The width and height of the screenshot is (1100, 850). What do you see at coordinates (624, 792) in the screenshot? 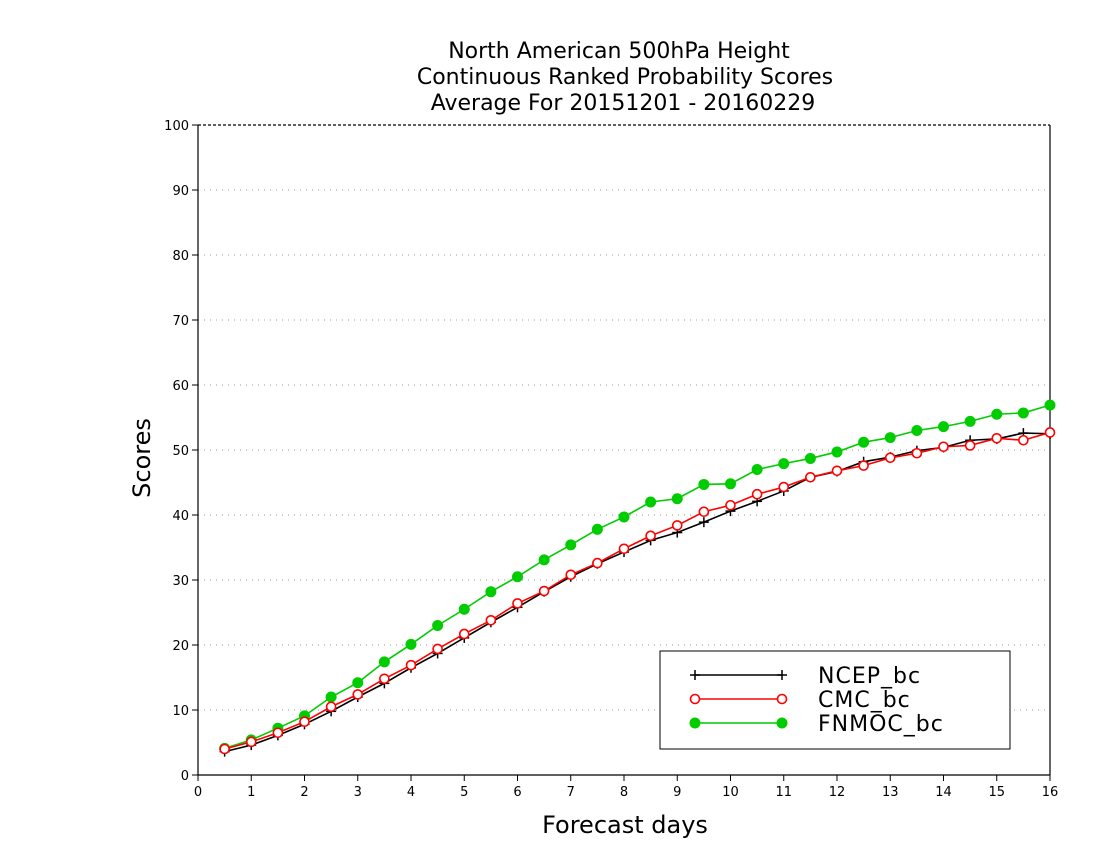
I see `x-tick-label: 8` at bounding box center [624, 792].